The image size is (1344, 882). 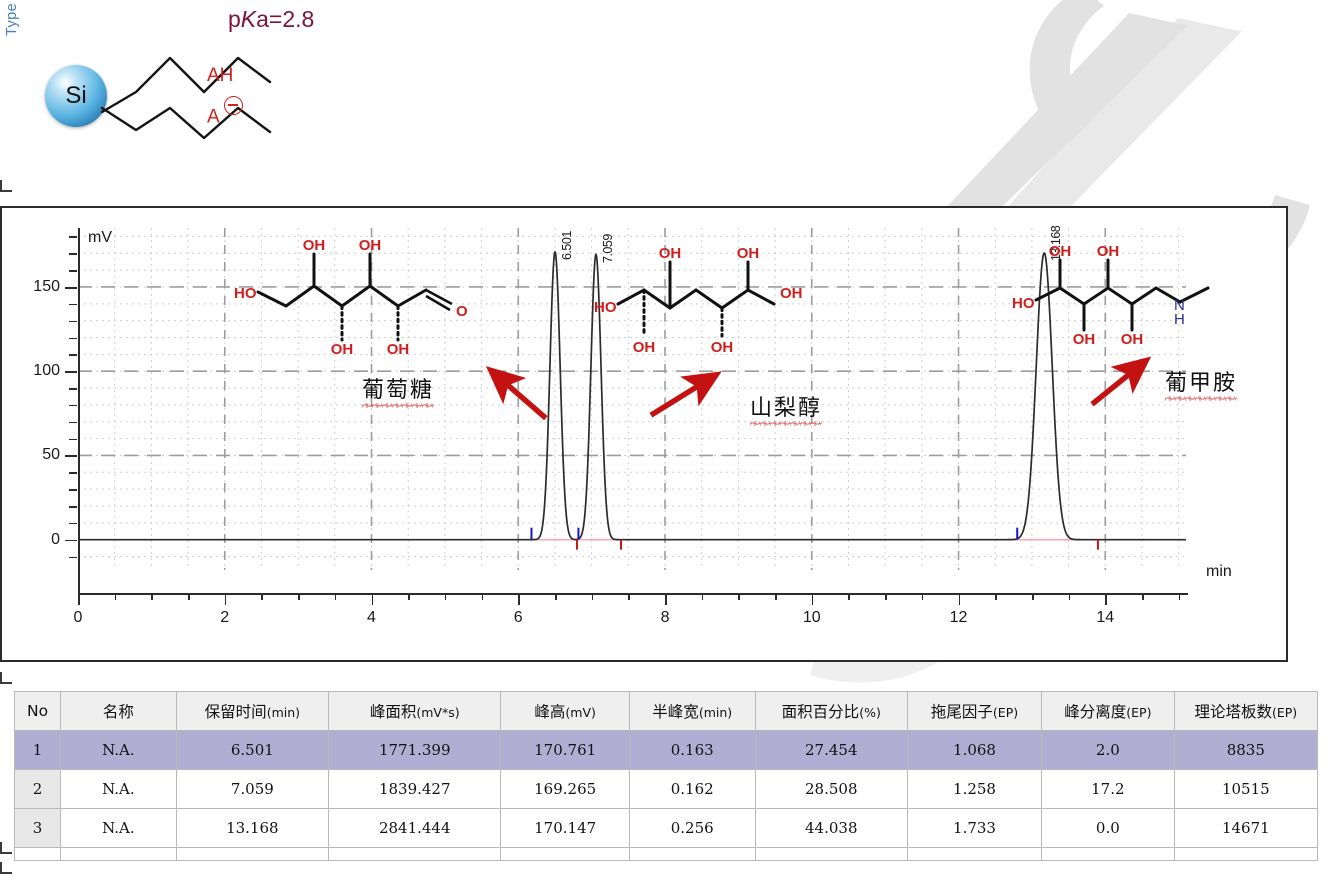 What do you see at coordinates (1201, 383) in the screenshot?
I see `analyte-annotation: 葡甲胺` at bounding box center [1201, 383].